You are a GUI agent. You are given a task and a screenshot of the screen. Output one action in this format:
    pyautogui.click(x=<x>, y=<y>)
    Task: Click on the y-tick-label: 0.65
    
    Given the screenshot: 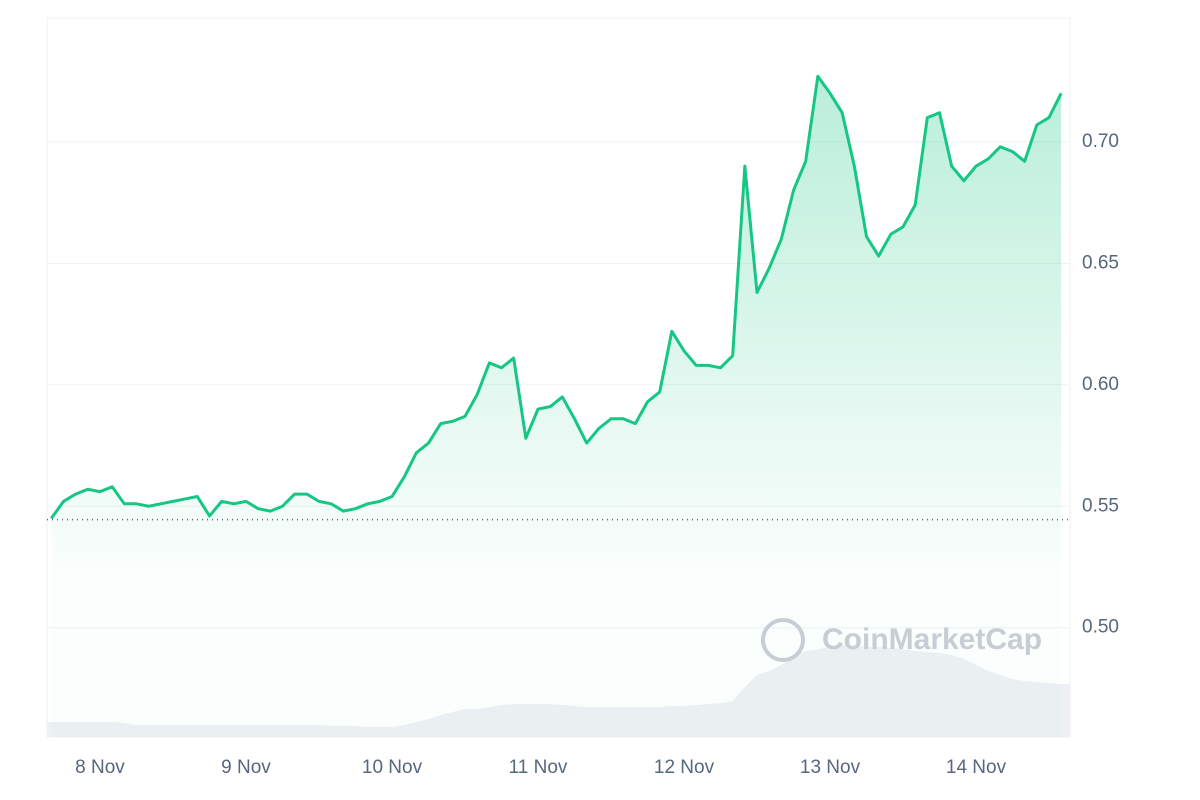 What is the action you would take?
    pyautogui.click(x=1100, y=262)
    